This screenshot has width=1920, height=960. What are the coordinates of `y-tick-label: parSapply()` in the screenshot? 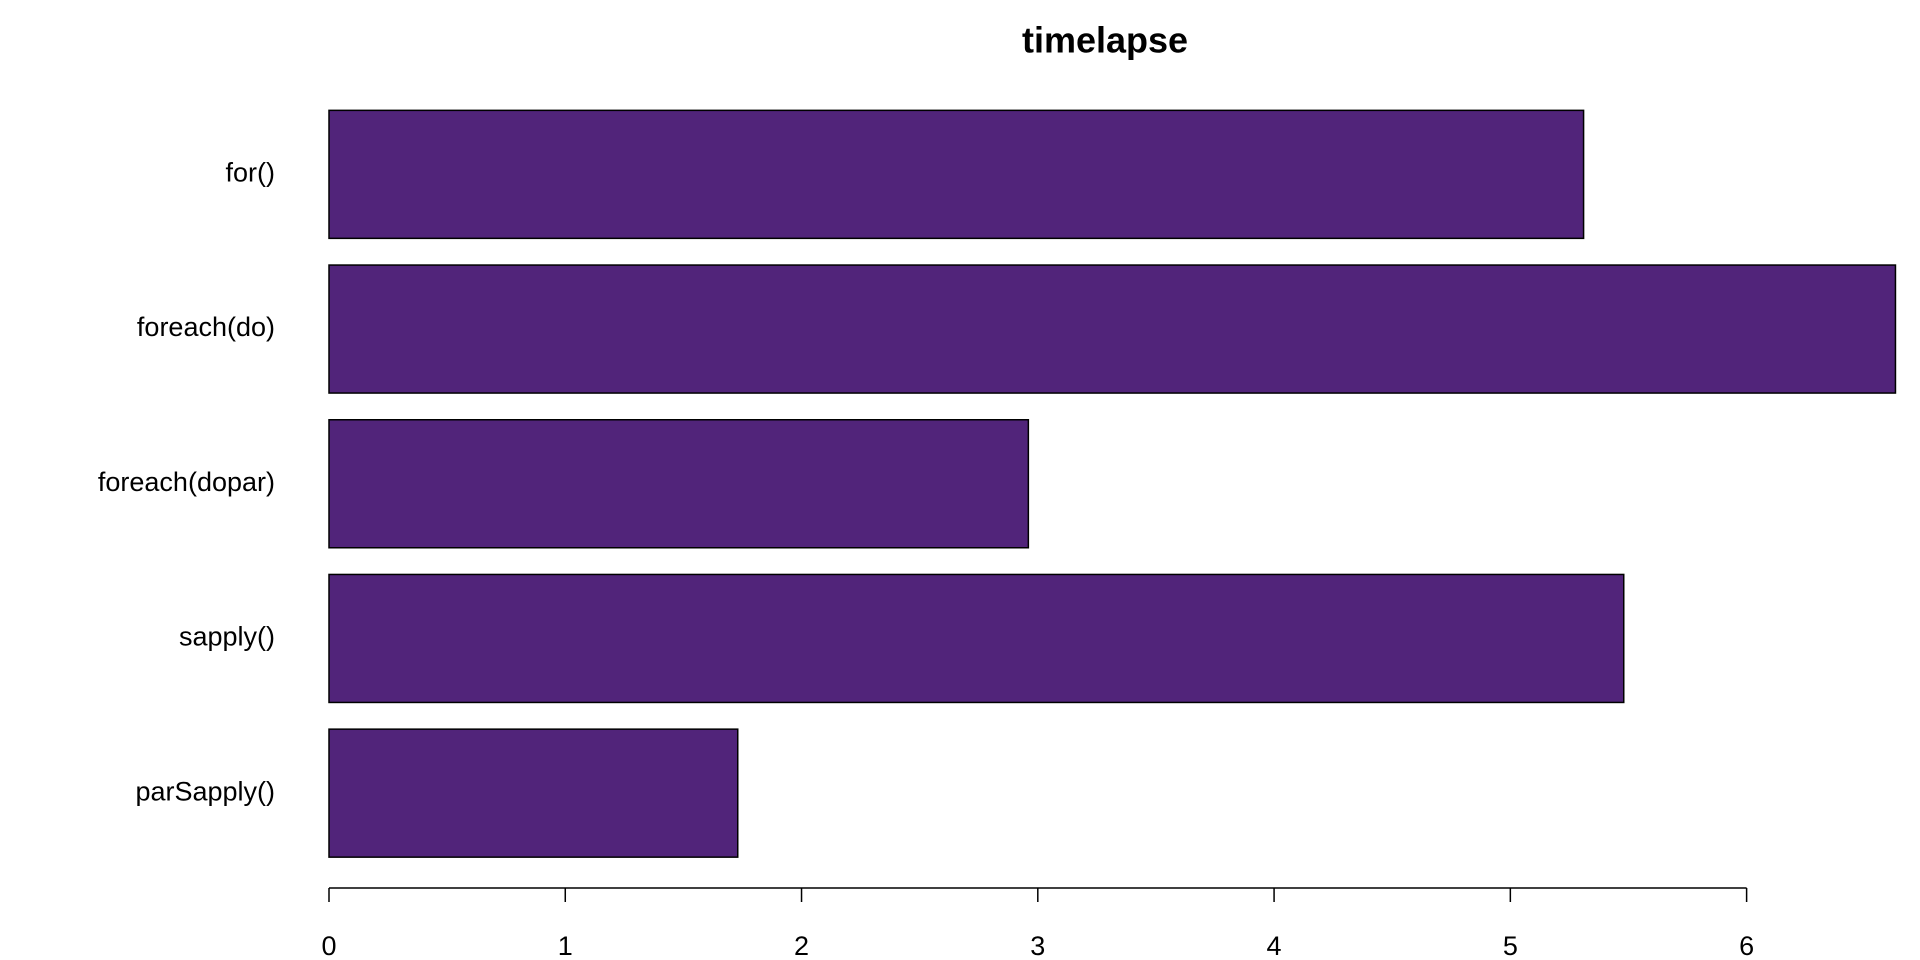 It's located at (205, 791).